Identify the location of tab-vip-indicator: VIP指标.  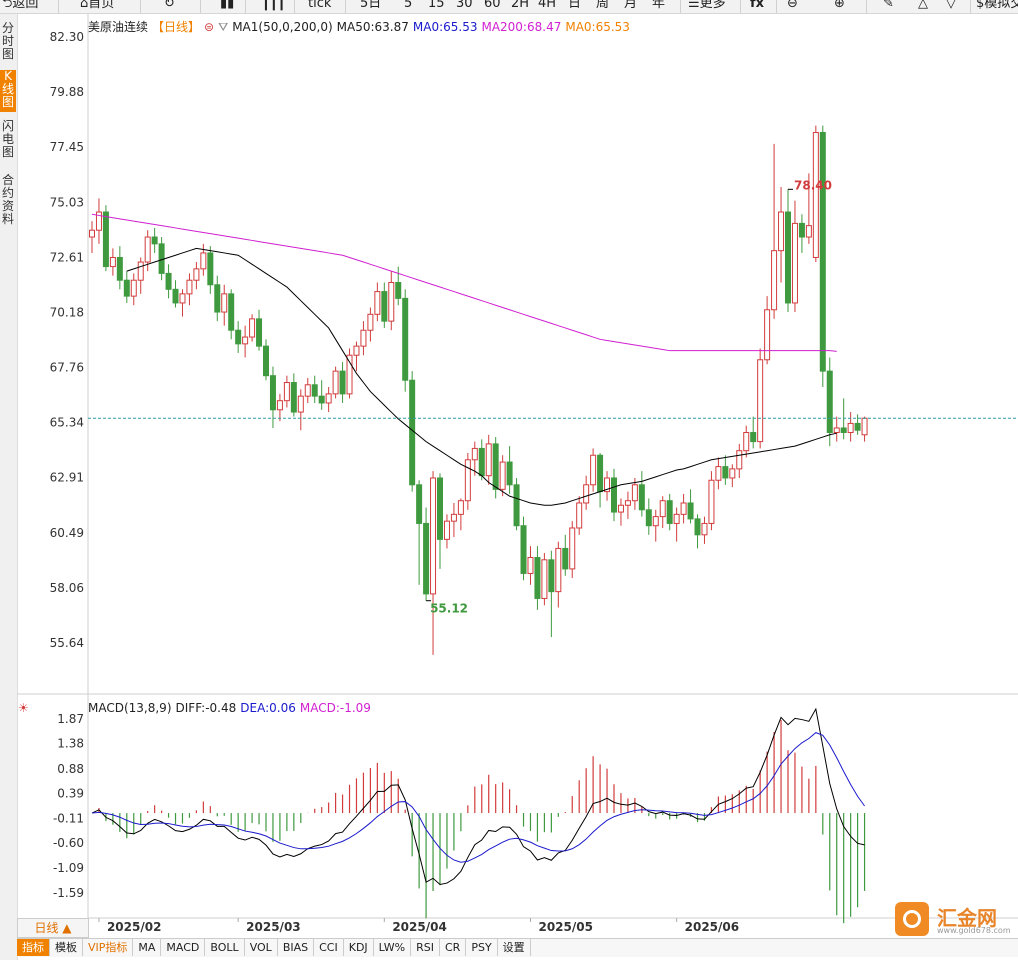
(108, 947).